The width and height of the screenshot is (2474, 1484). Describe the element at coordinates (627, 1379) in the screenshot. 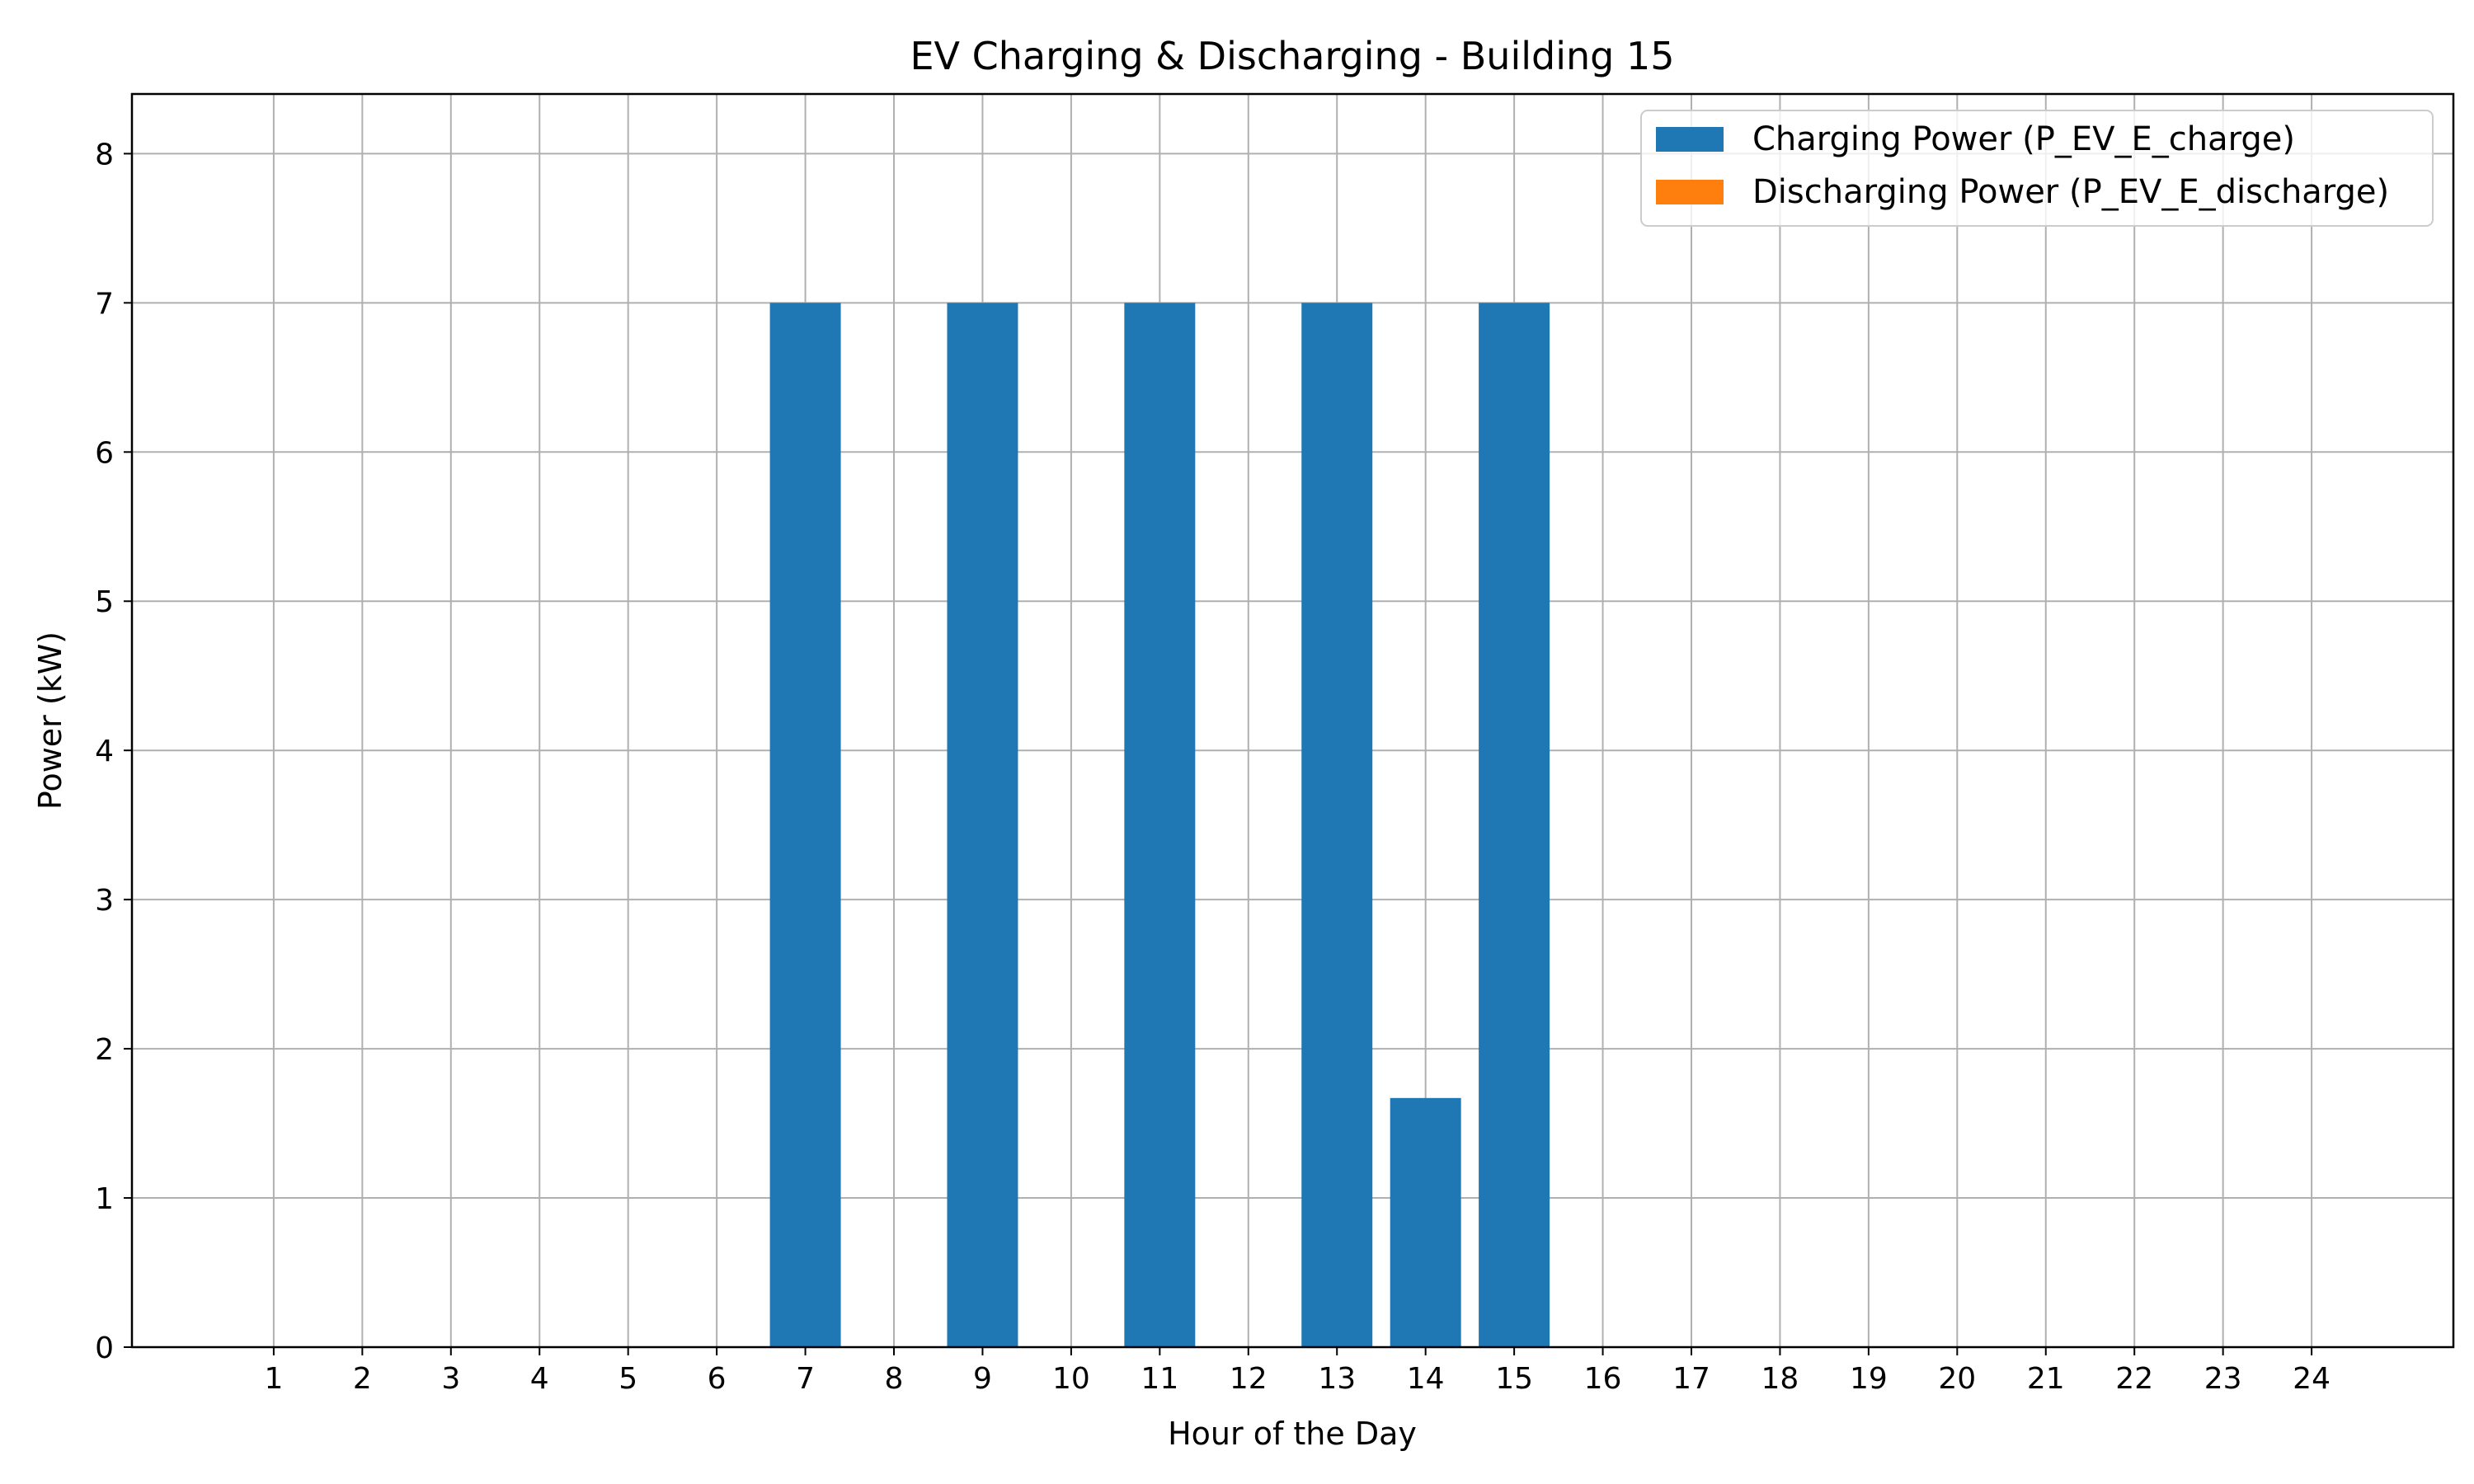

I see `x-tick-label: 5` at that location.